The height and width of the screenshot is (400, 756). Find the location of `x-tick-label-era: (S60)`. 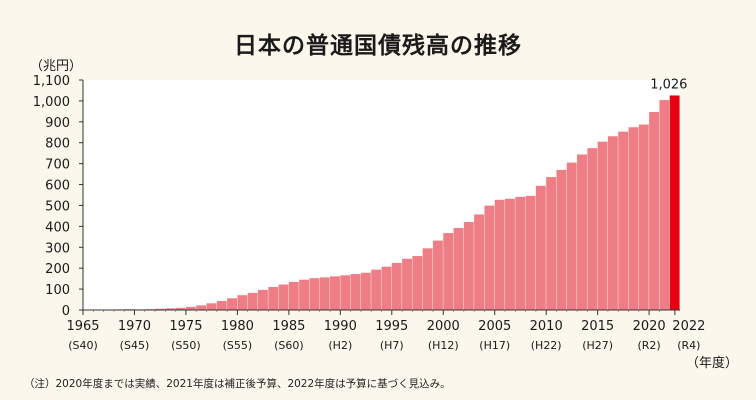

x-tick-label-era: (S60) is located at coordinates (289, 345).